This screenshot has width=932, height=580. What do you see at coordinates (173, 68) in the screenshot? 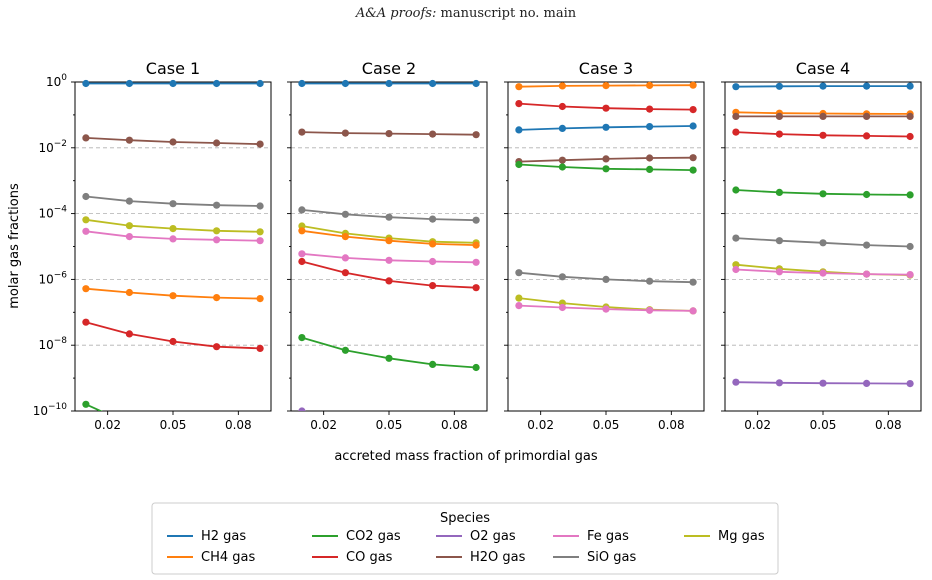
I see `panel-title: Case 1` at bounding box center [173, 68].